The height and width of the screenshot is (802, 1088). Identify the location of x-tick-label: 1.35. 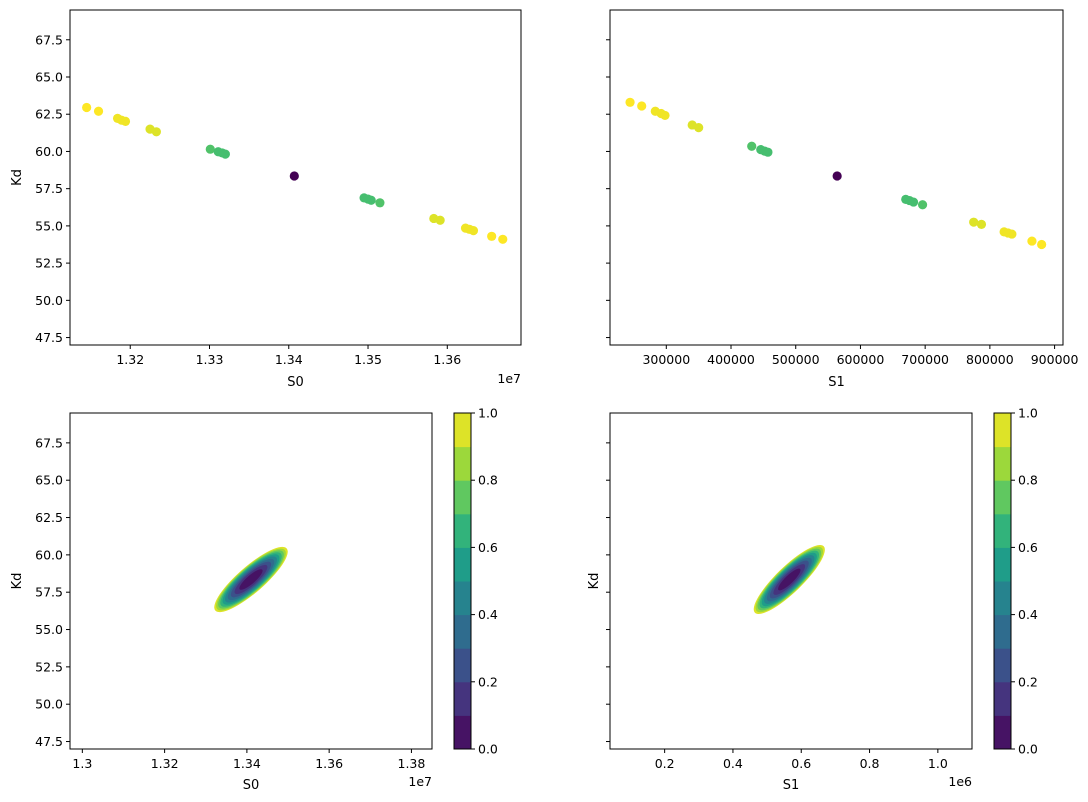
(368, 359).